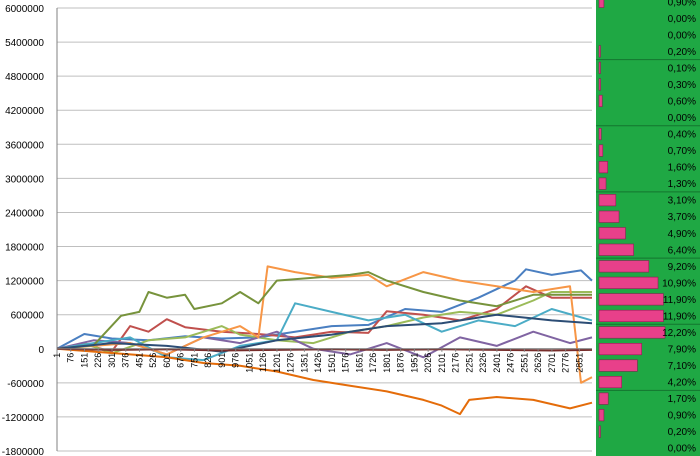  I want to click on x-tick-label: 1801, so click(387, 363).